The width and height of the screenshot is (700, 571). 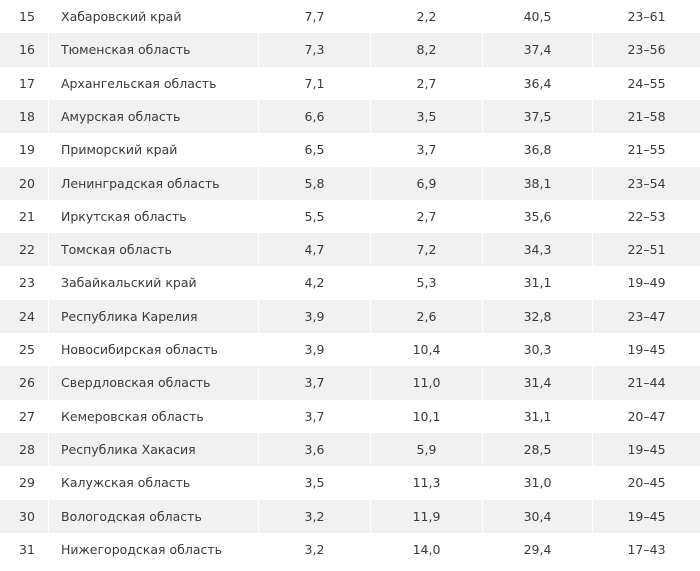 What do you see at coordinates (153, 350) in the screenshot?
I see `region: Новосибирская область` at bounding box center [153, 350].